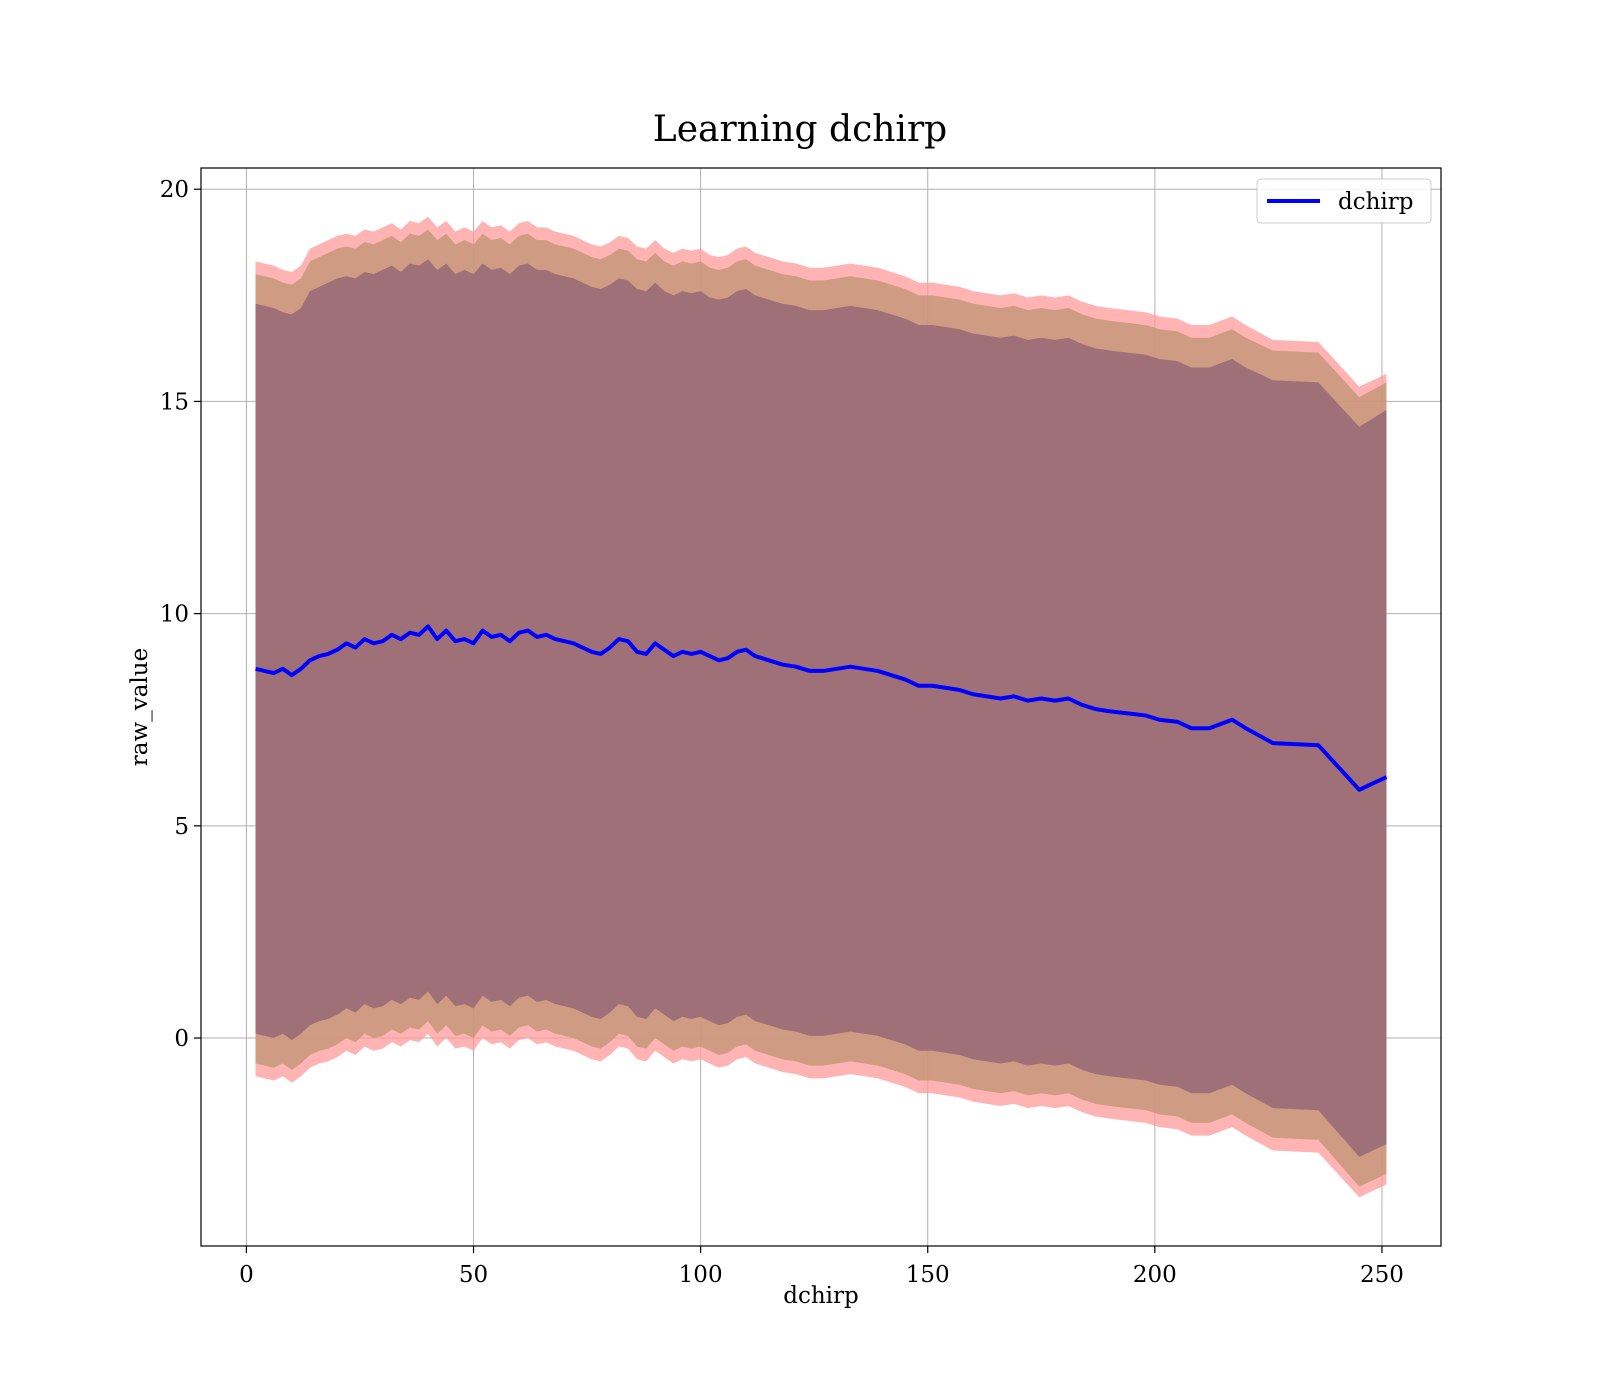 The image size is (1600, 1400). I want to click on x-axis-label: dchirp, so click(821, 1296).